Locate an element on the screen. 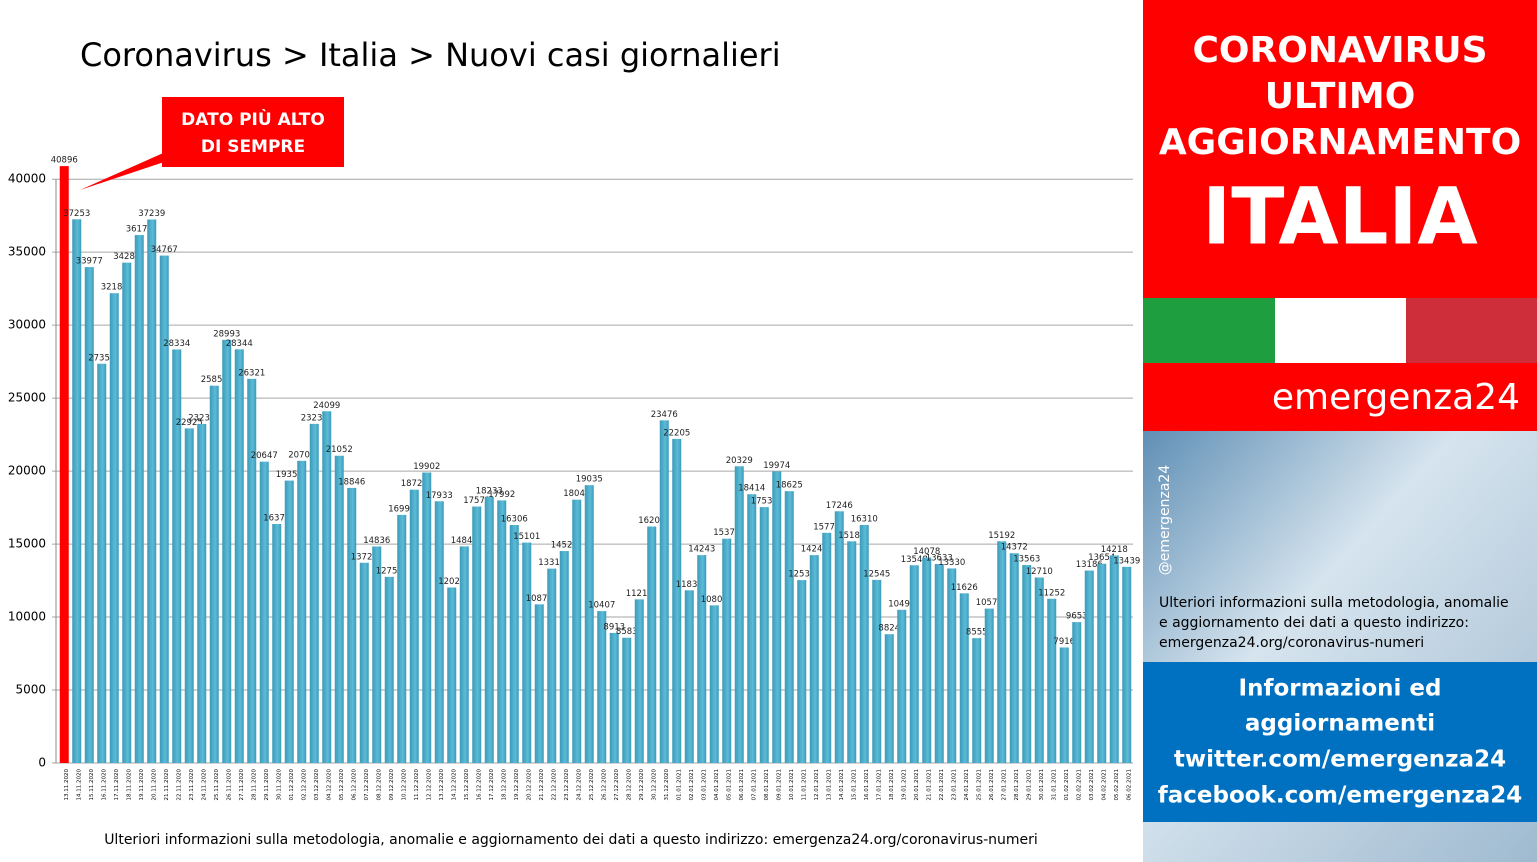  x-tick-label: 01.02.2021 is located at coordinates (1067, 785).